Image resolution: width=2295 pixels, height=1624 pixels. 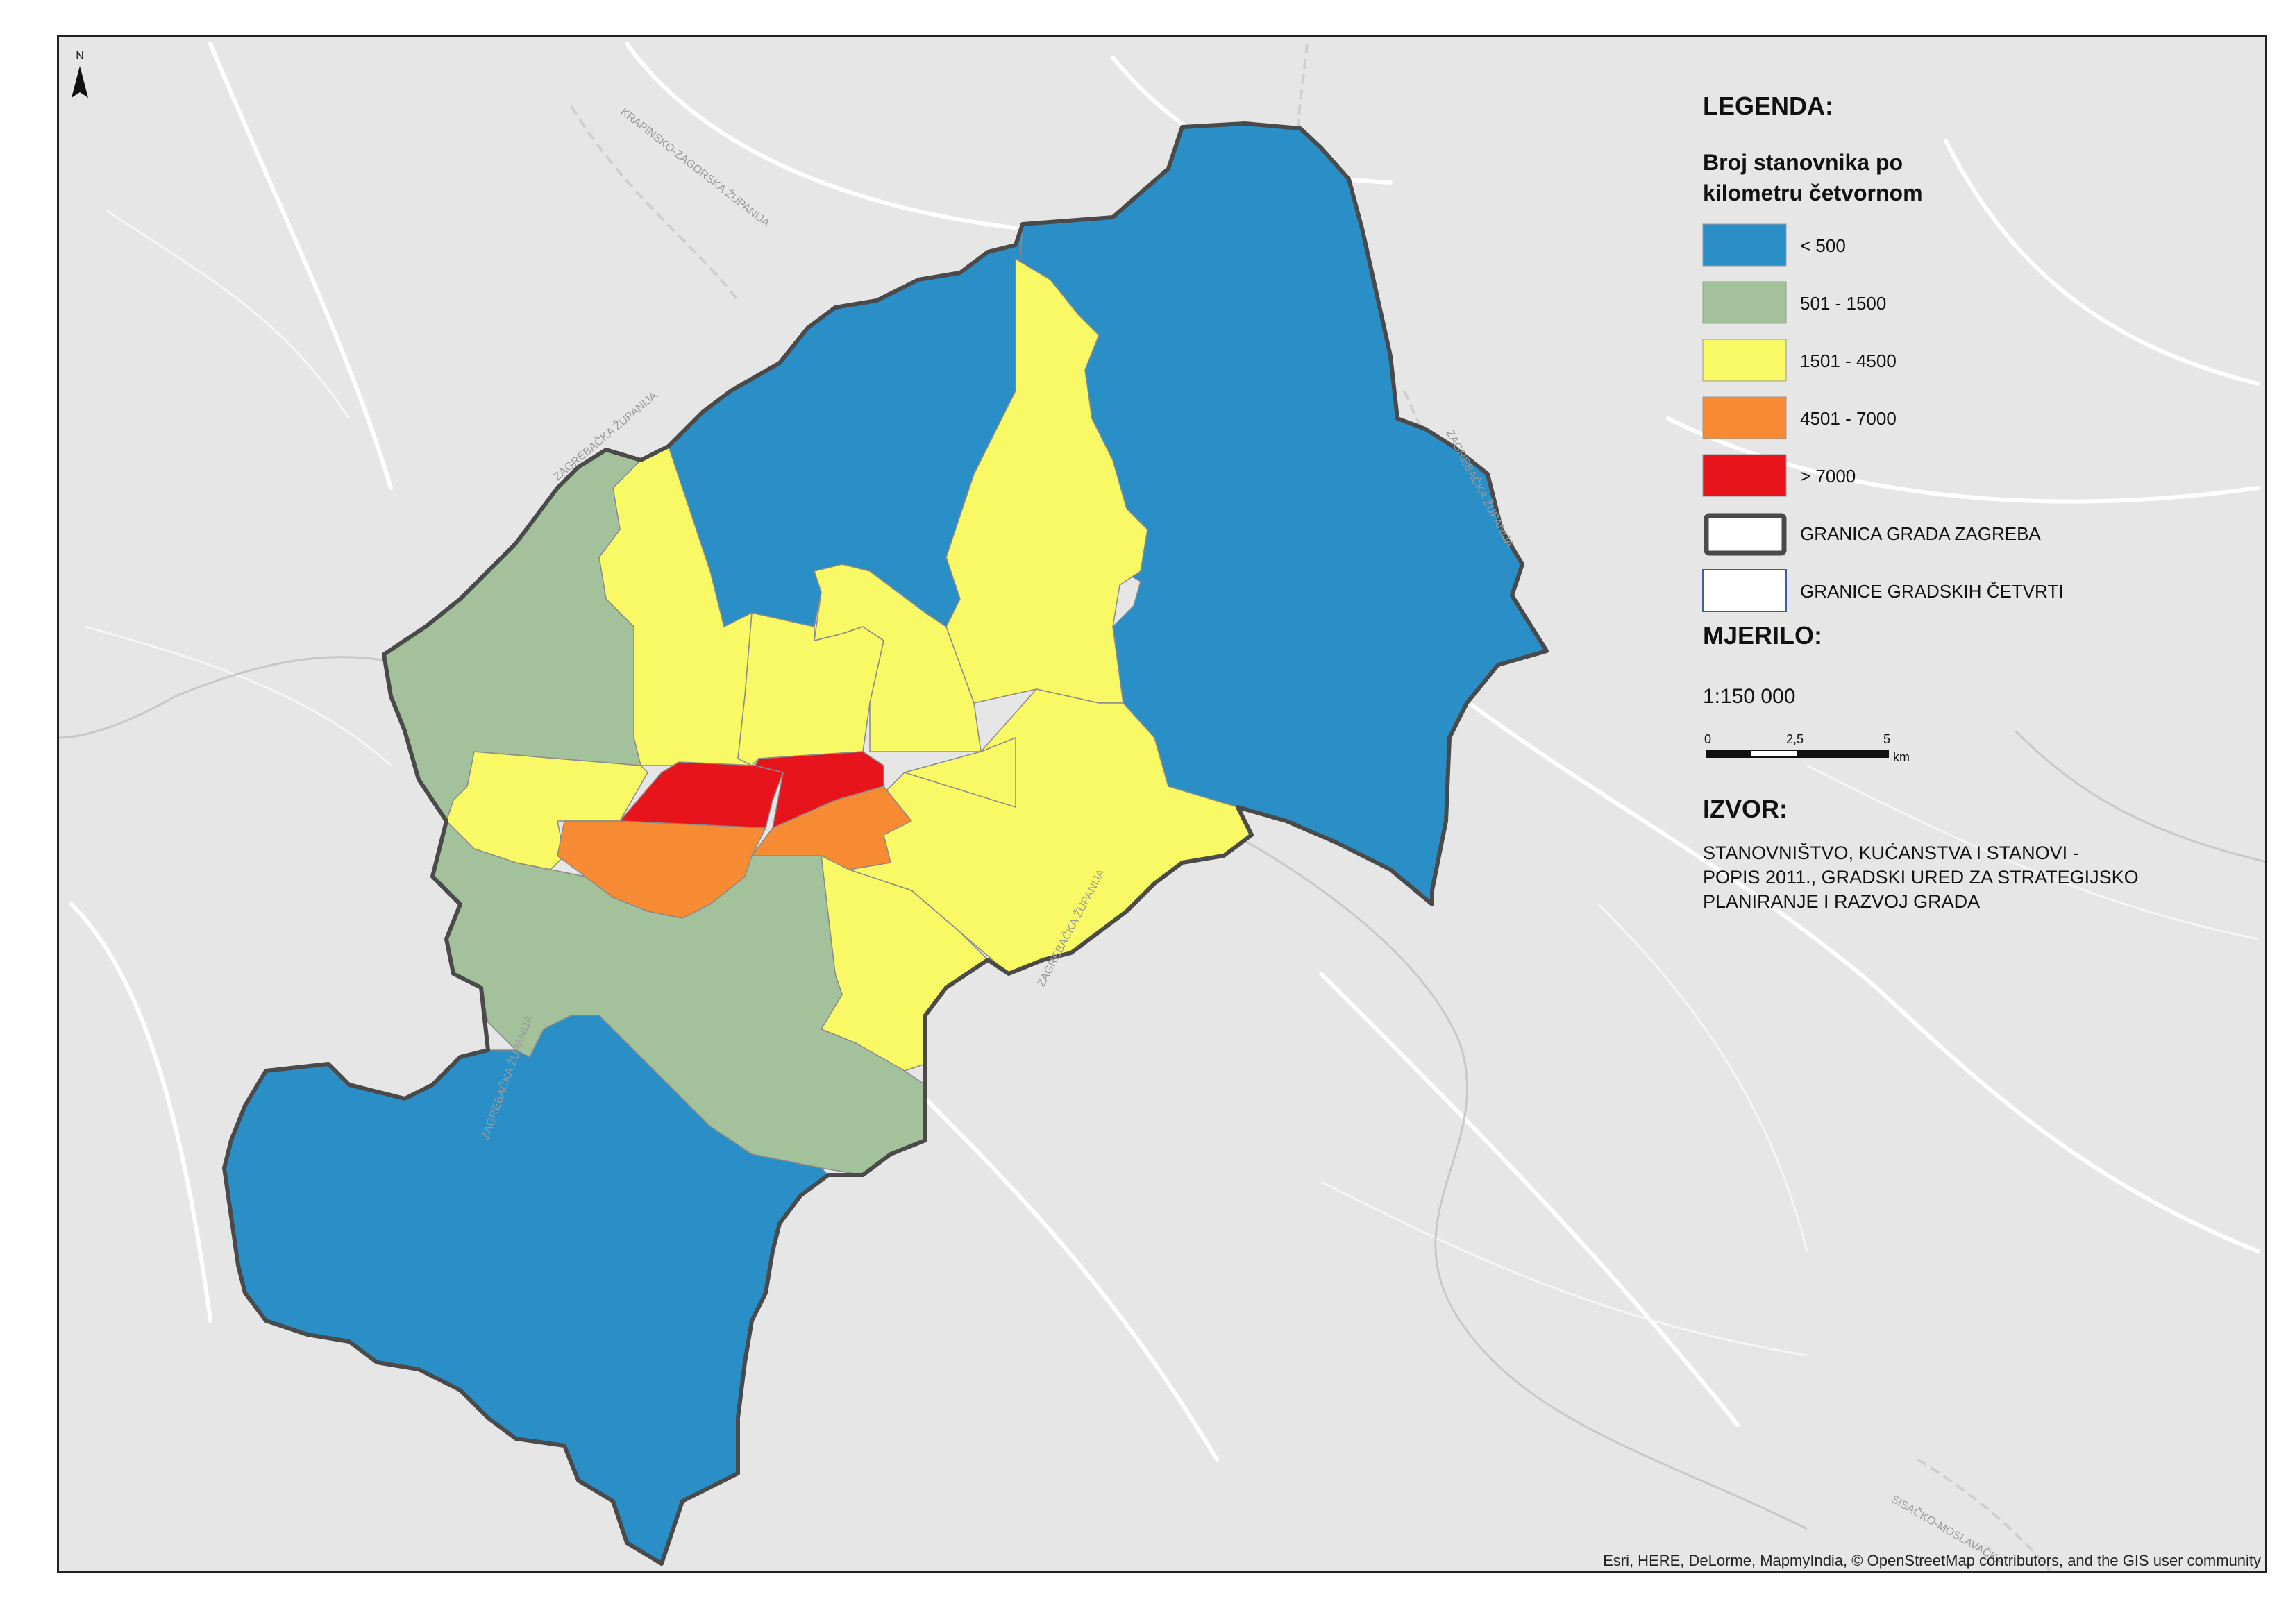 I want to click on legend-label-5: > 7000, so click(x=1828, y=476).